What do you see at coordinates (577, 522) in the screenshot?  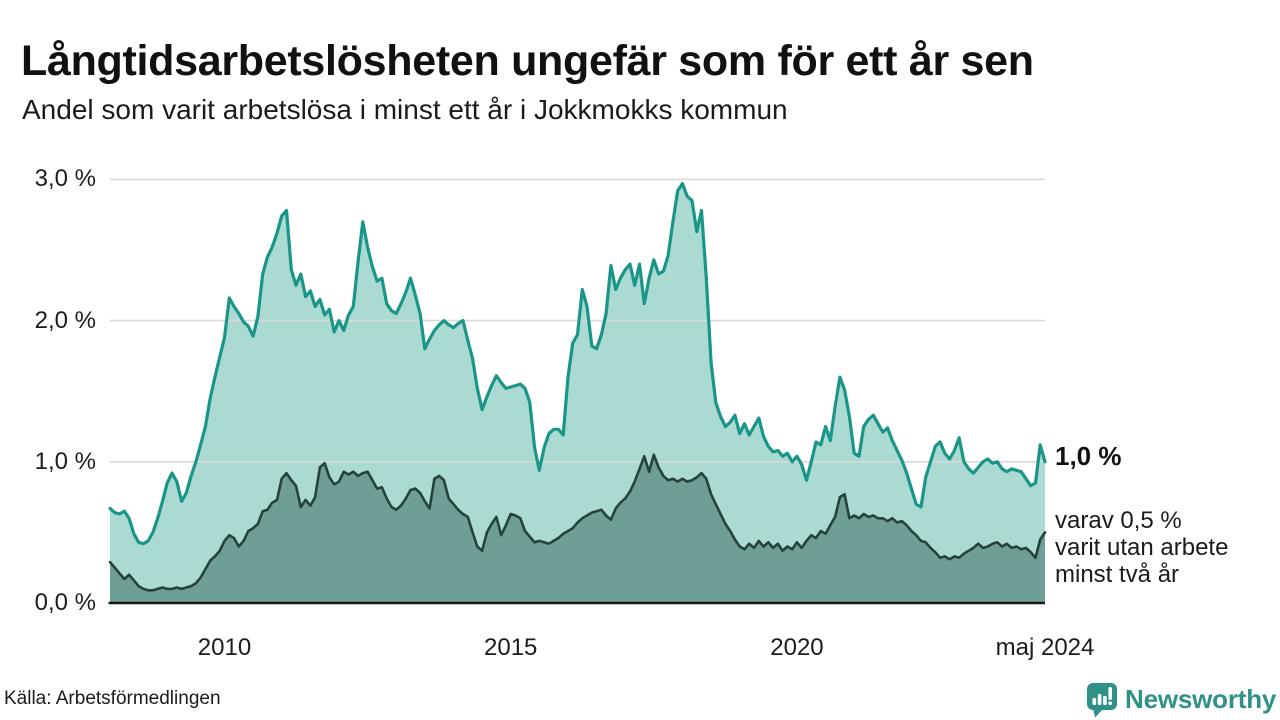 I see `line-unemployed-two-years` at bounding box center [577, 522].